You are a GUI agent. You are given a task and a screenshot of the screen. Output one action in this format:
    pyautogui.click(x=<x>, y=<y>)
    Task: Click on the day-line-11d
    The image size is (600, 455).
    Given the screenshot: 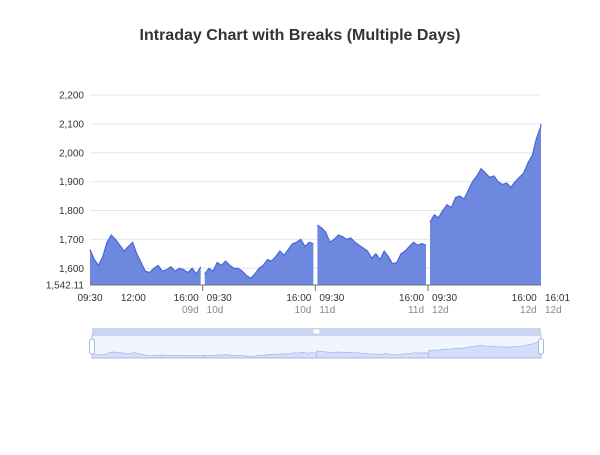 What is the action you would take?
    pyautogui.click(x=372, y=244)
    